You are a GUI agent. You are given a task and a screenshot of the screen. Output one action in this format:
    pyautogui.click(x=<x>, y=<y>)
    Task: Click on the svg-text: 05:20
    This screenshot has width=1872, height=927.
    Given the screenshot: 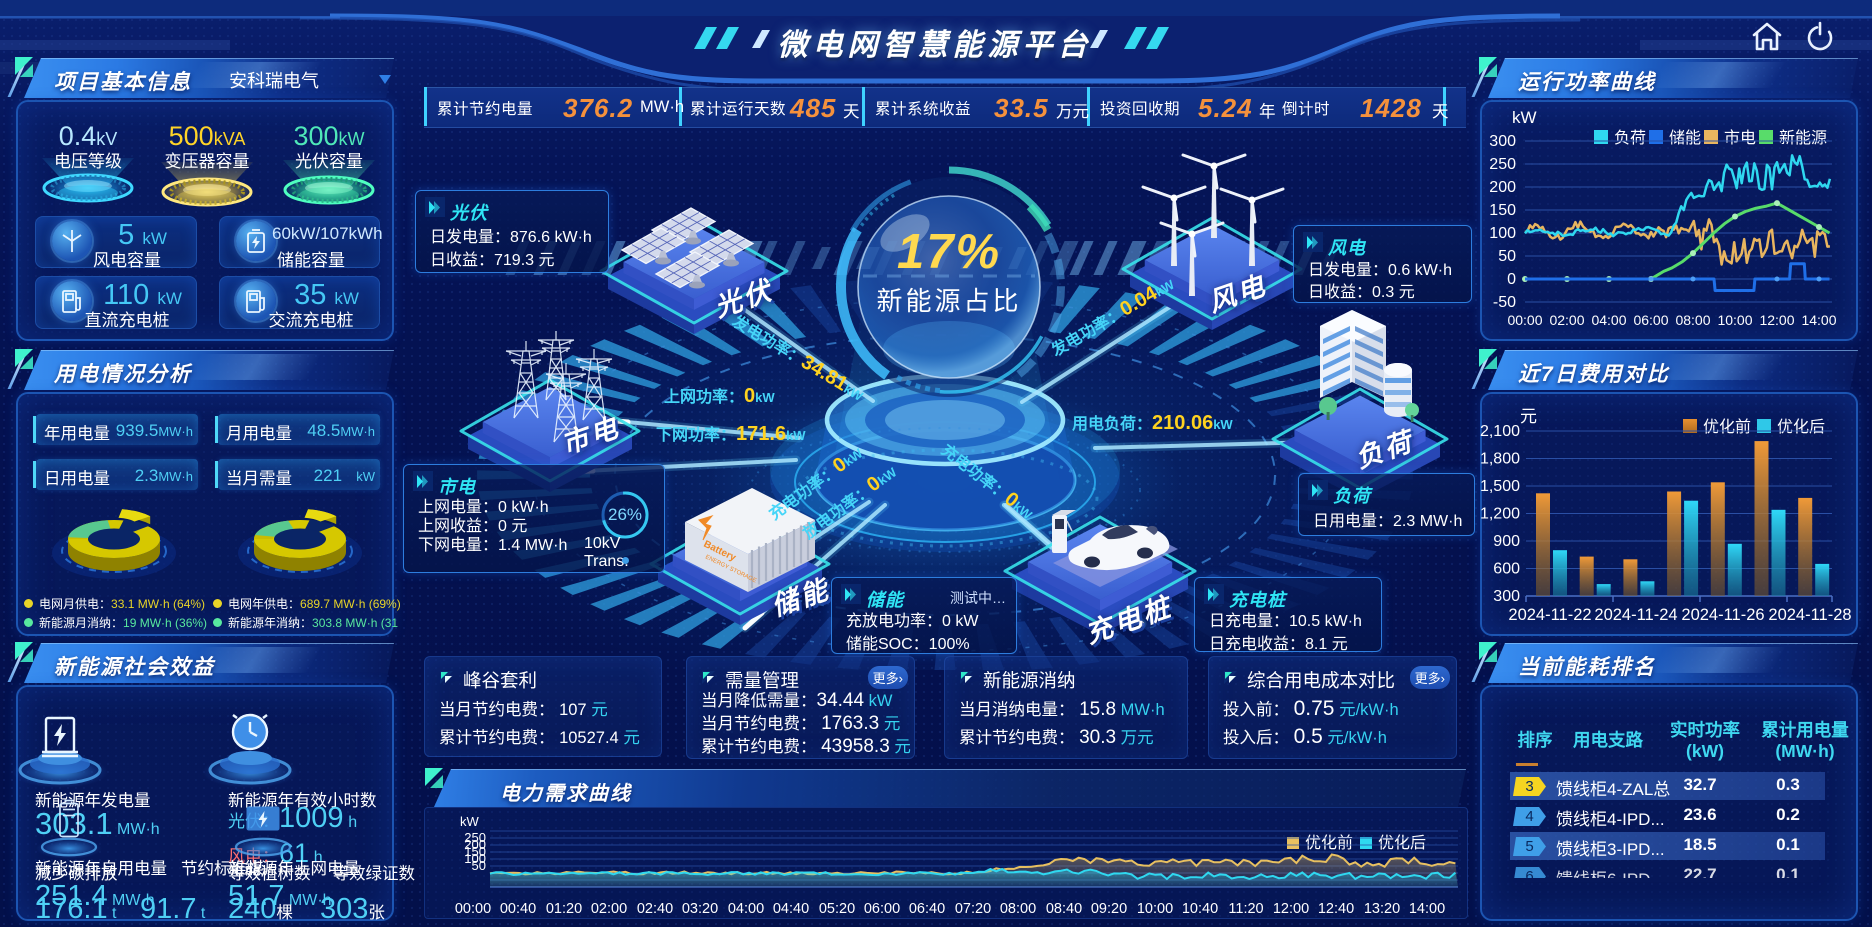 What is the action you would take?
    pyautogui.click(x=837, y=909)
    